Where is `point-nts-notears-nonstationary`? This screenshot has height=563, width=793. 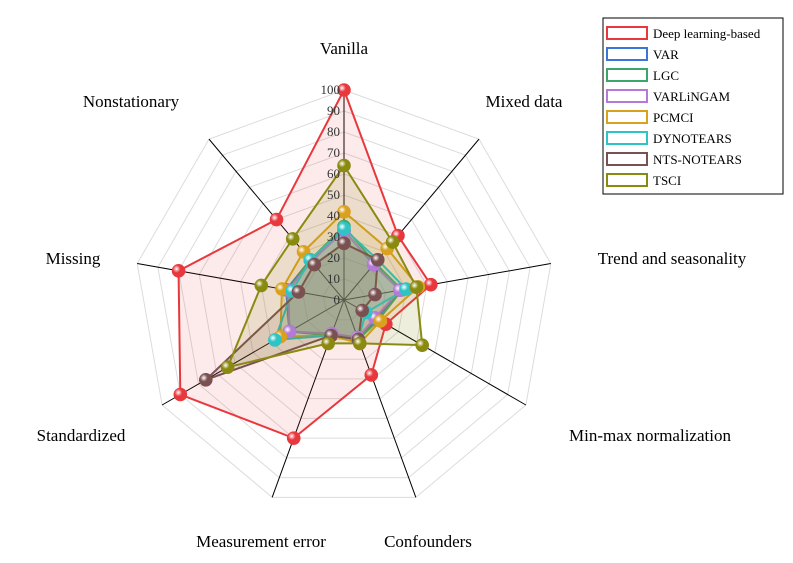 point-nts-notears-nonstationary is located at coordinates (314, 264).